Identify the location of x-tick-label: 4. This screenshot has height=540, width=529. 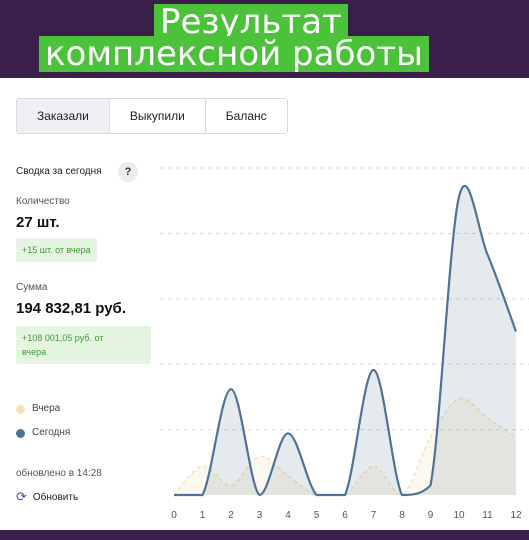
(288, 515).